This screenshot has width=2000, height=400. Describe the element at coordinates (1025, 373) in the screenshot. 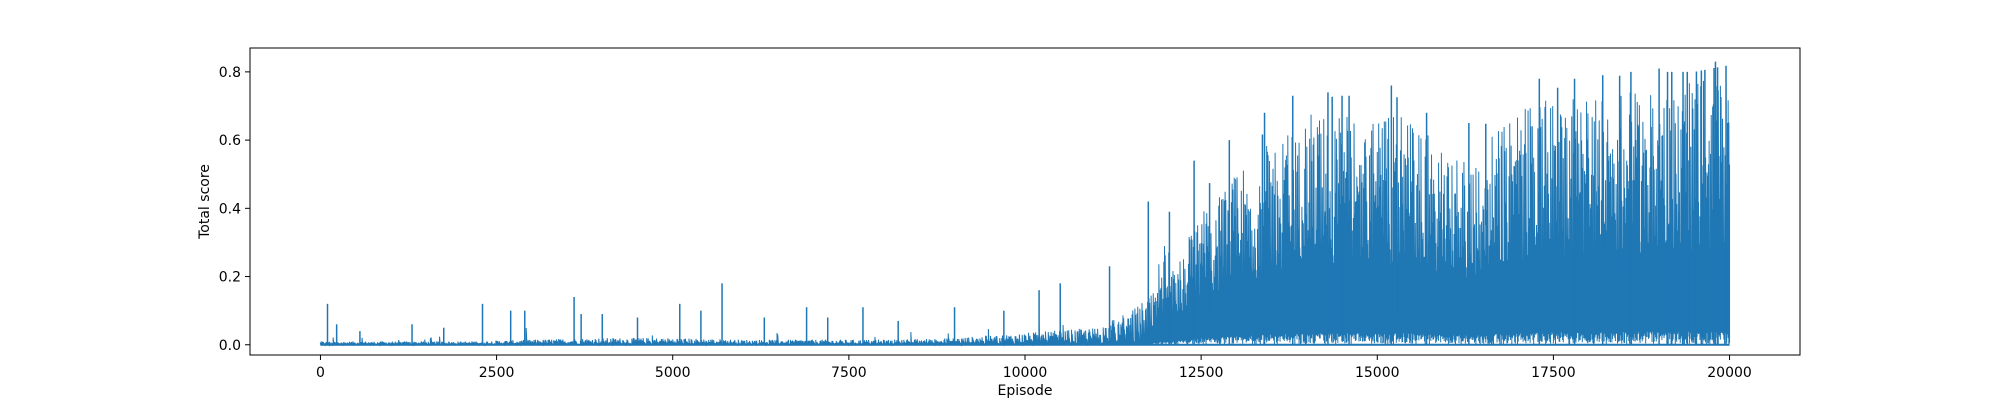

I see `x-tick-label: 10000` at that location.